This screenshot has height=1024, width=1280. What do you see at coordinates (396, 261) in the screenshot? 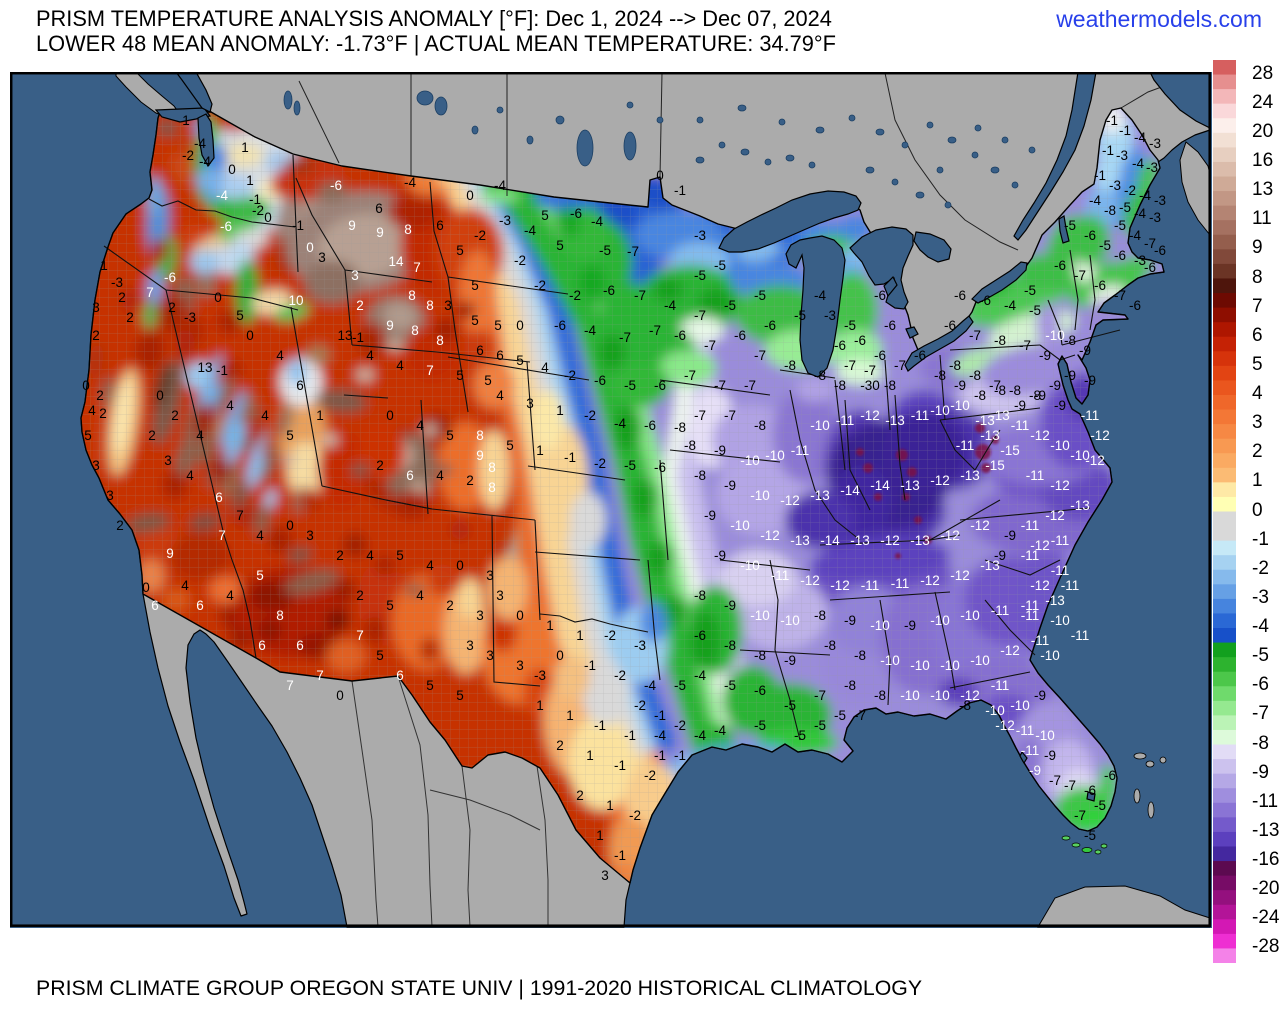
I see `svg-text: 14` at bounding box center [396, 261].